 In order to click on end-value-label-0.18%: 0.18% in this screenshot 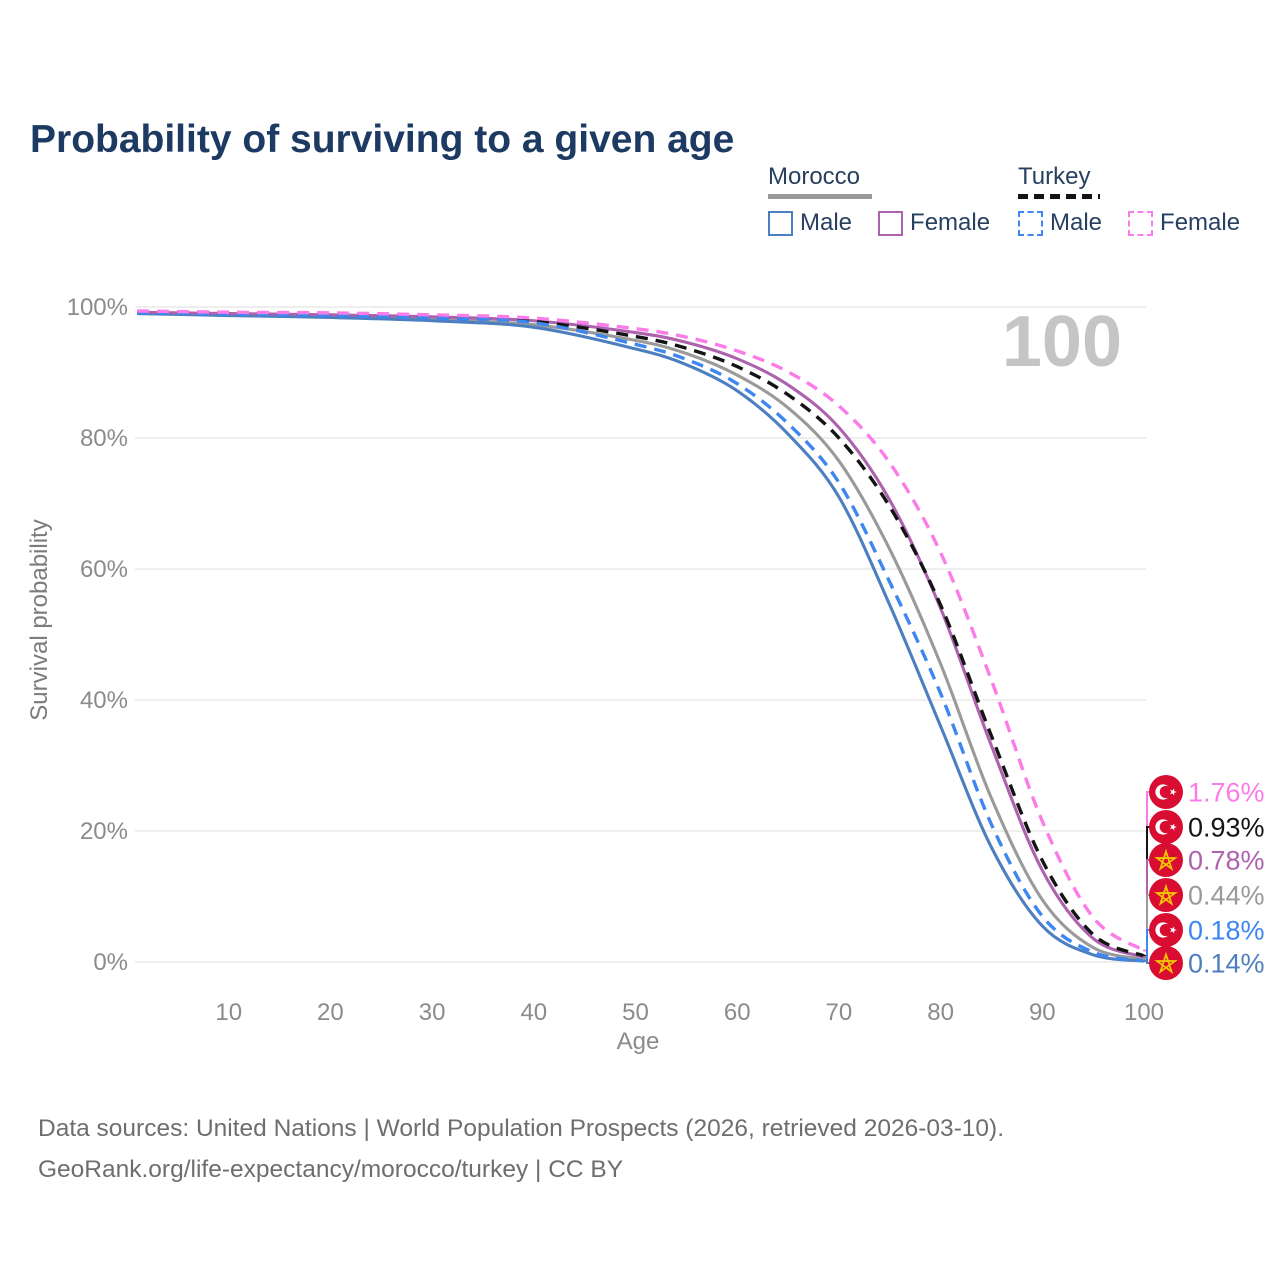, I will do `click(1226, 931)`.